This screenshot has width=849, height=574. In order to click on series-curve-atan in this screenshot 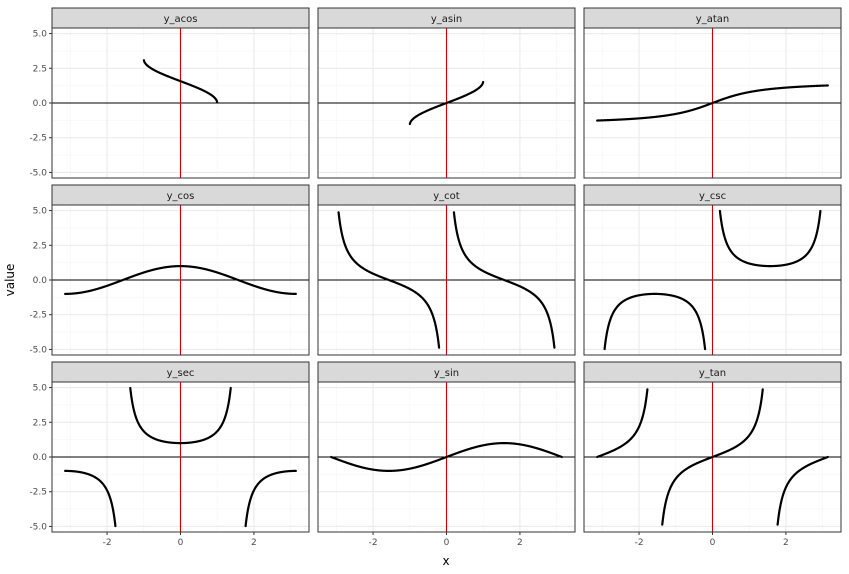, I will do `click(712, 103)`.